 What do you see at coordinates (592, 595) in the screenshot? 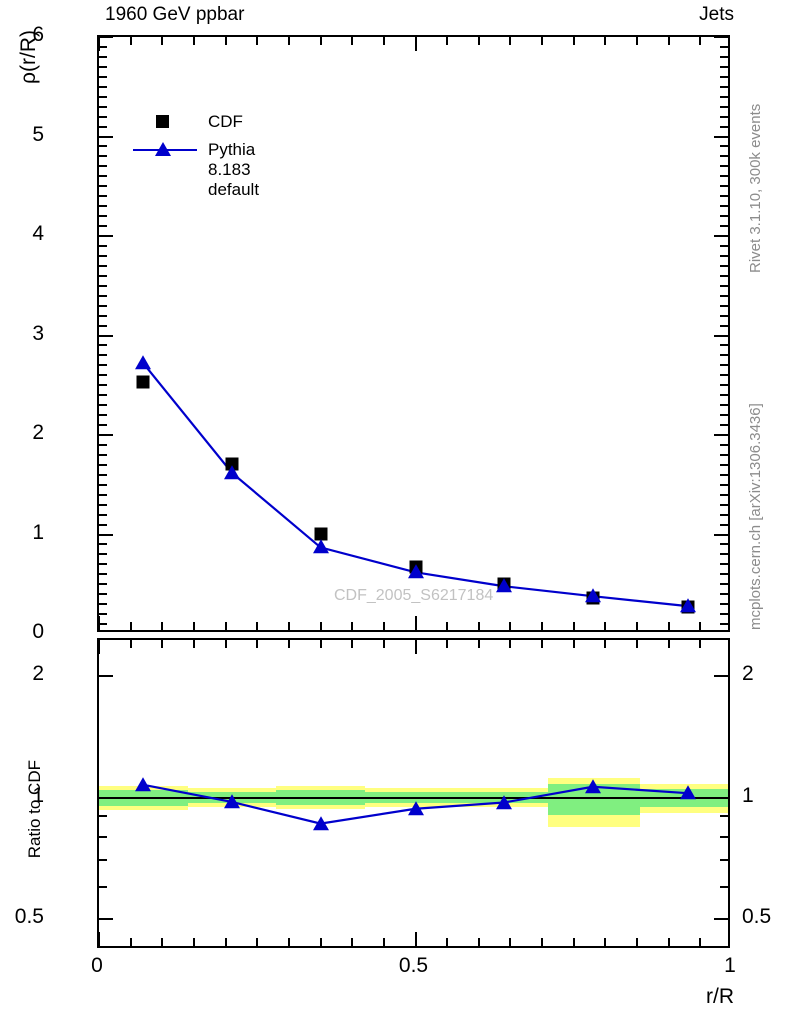
I see `data-point-pythia` at bounding box center [592, 595].